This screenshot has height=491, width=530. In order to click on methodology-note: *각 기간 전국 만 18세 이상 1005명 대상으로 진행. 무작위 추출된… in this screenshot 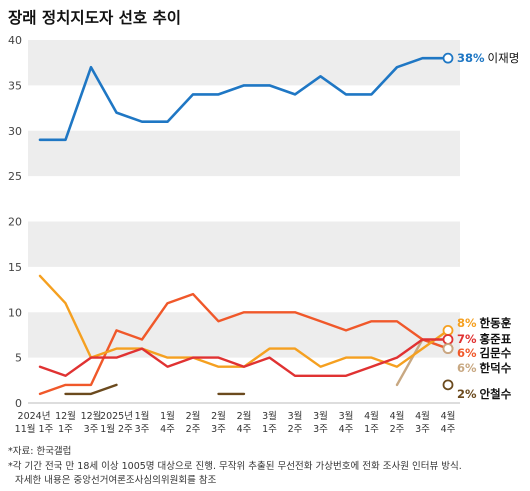, I will do `click(235, 466)`.